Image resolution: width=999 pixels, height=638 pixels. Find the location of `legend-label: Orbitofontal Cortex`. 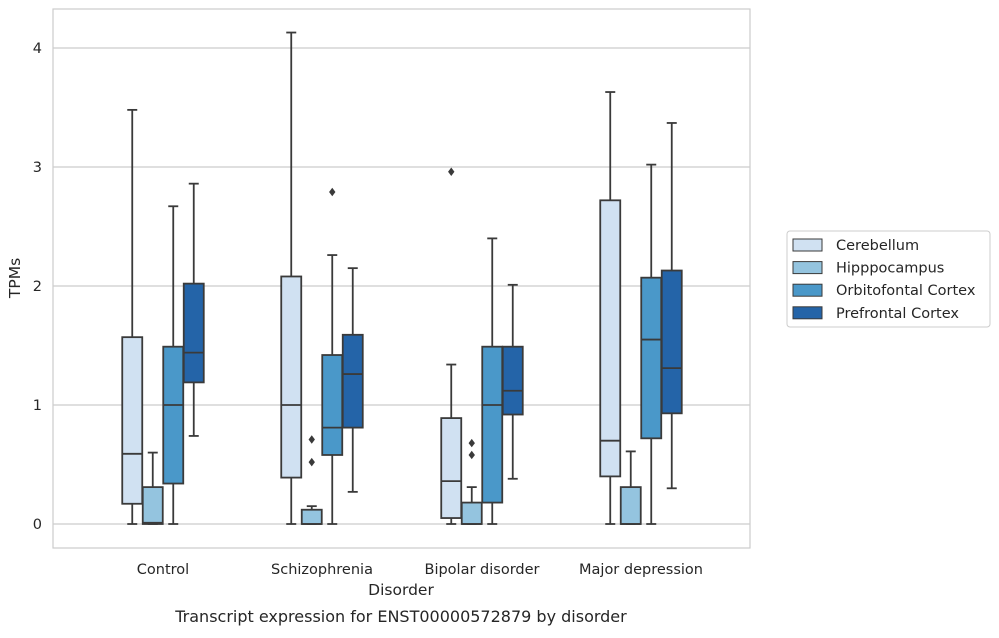

legend-label: Orbitofontal Cortex is located at coordinates (906, 291).